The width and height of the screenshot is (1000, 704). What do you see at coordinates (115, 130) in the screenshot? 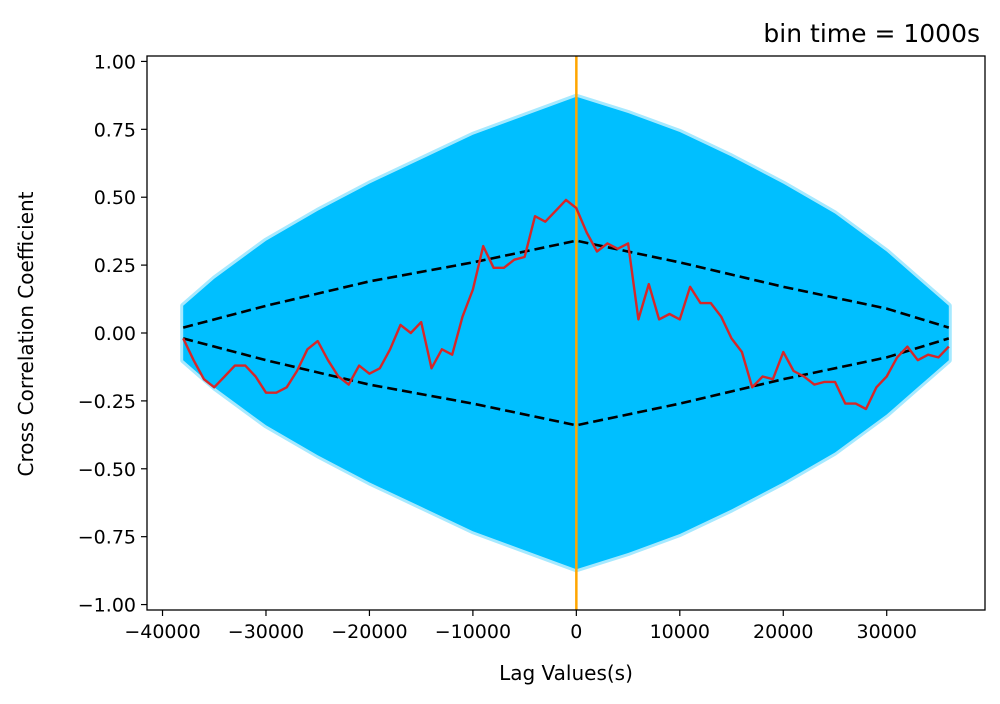
I see `y-tick-label: 0.75` at bounding box center [115, 130].